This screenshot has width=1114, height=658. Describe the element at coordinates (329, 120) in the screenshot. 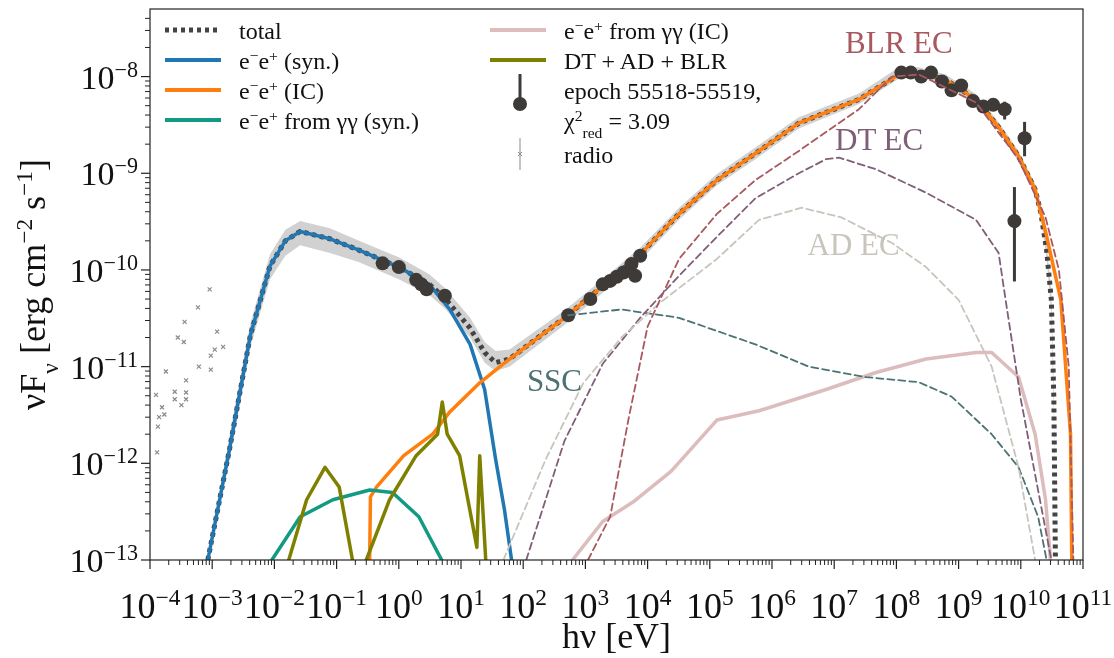

I see `legend-label: e$^{−}$e$^{+}$ from γγ (syn.)` at that location.